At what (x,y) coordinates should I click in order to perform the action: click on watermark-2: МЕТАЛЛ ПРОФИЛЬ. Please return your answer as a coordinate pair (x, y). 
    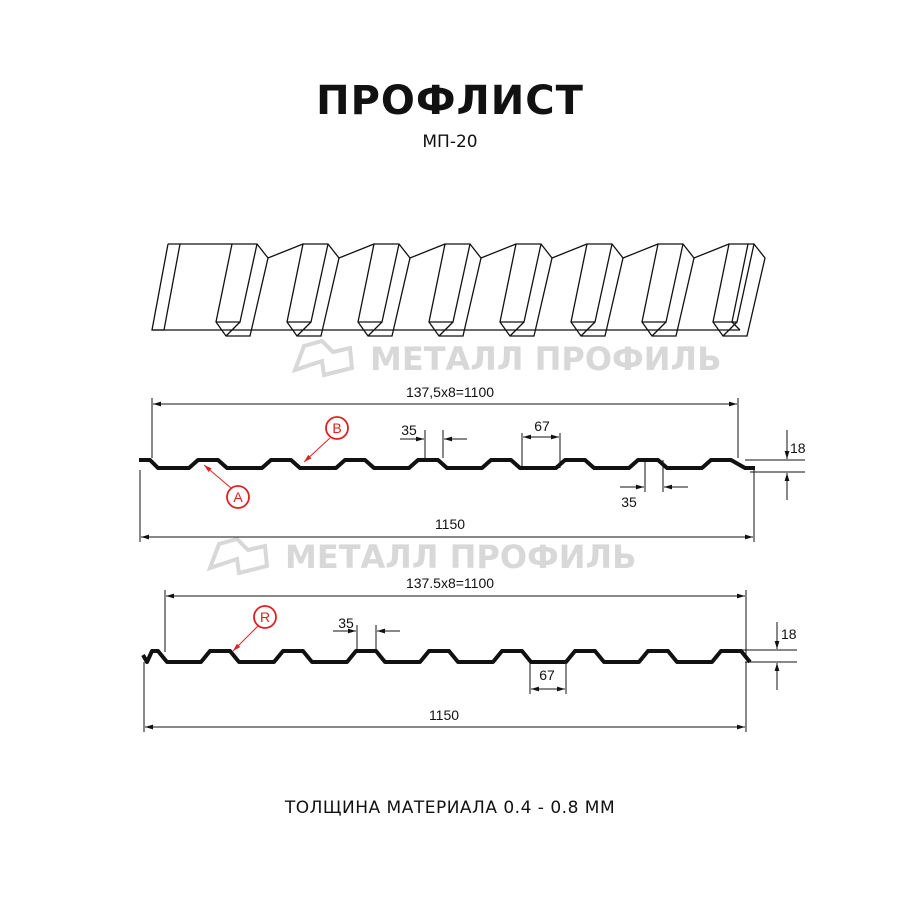
    Looking at the image, I should click on (421, 556).